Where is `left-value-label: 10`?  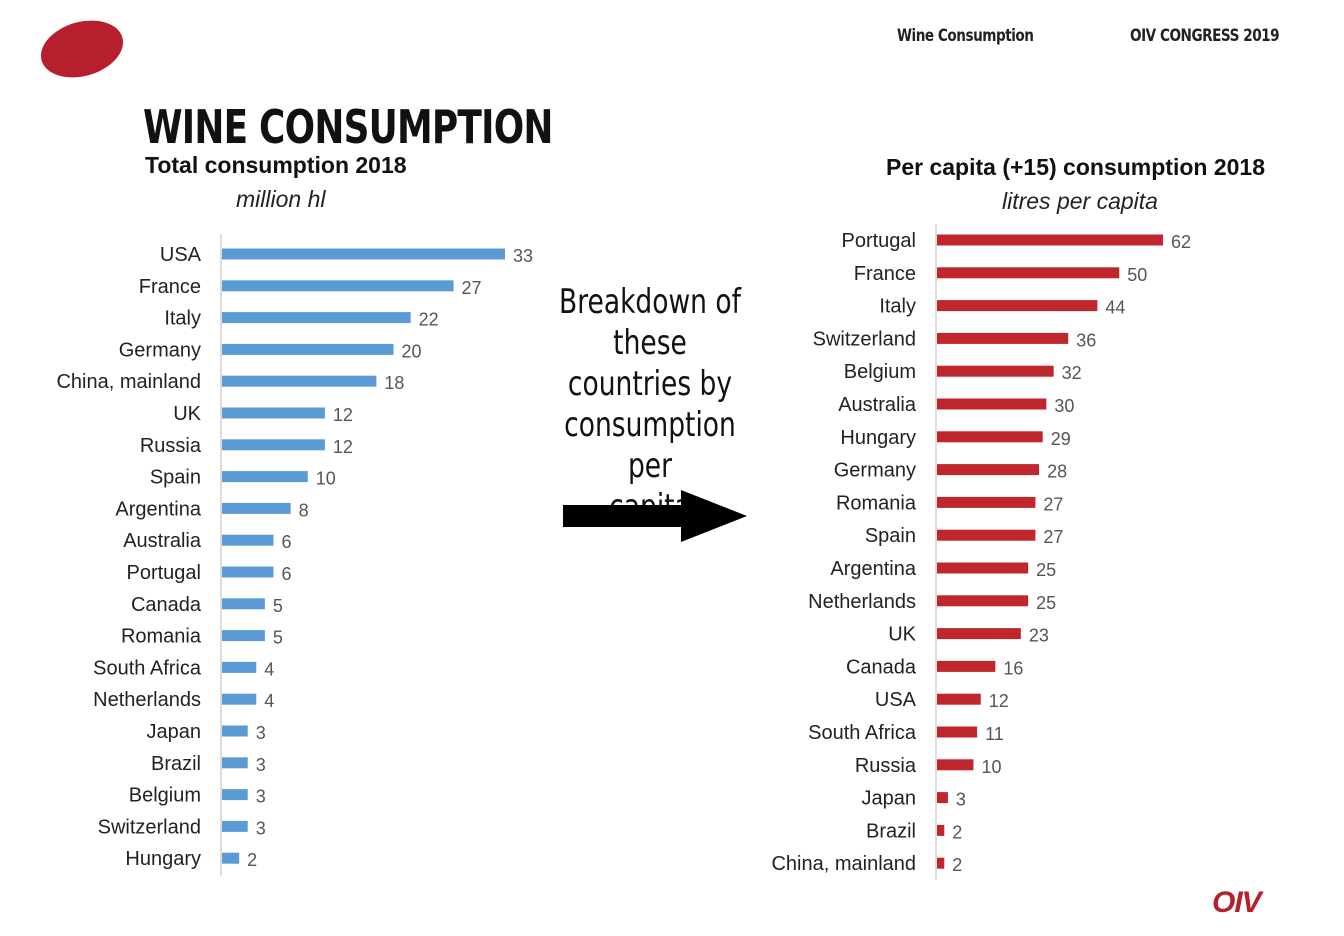 left-value-label: 10 is located at coordinates (326, 479).